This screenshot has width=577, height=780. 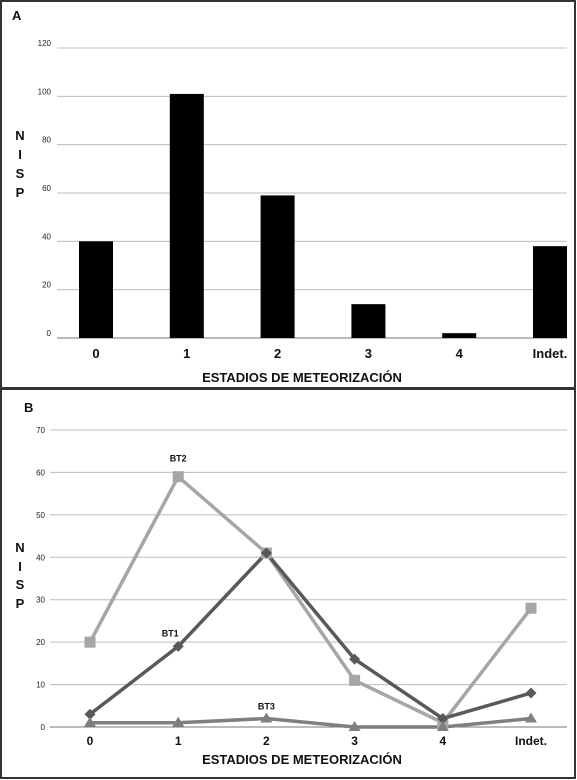 I want to click on y-tick-label: 50, so click(x=40, y=515).